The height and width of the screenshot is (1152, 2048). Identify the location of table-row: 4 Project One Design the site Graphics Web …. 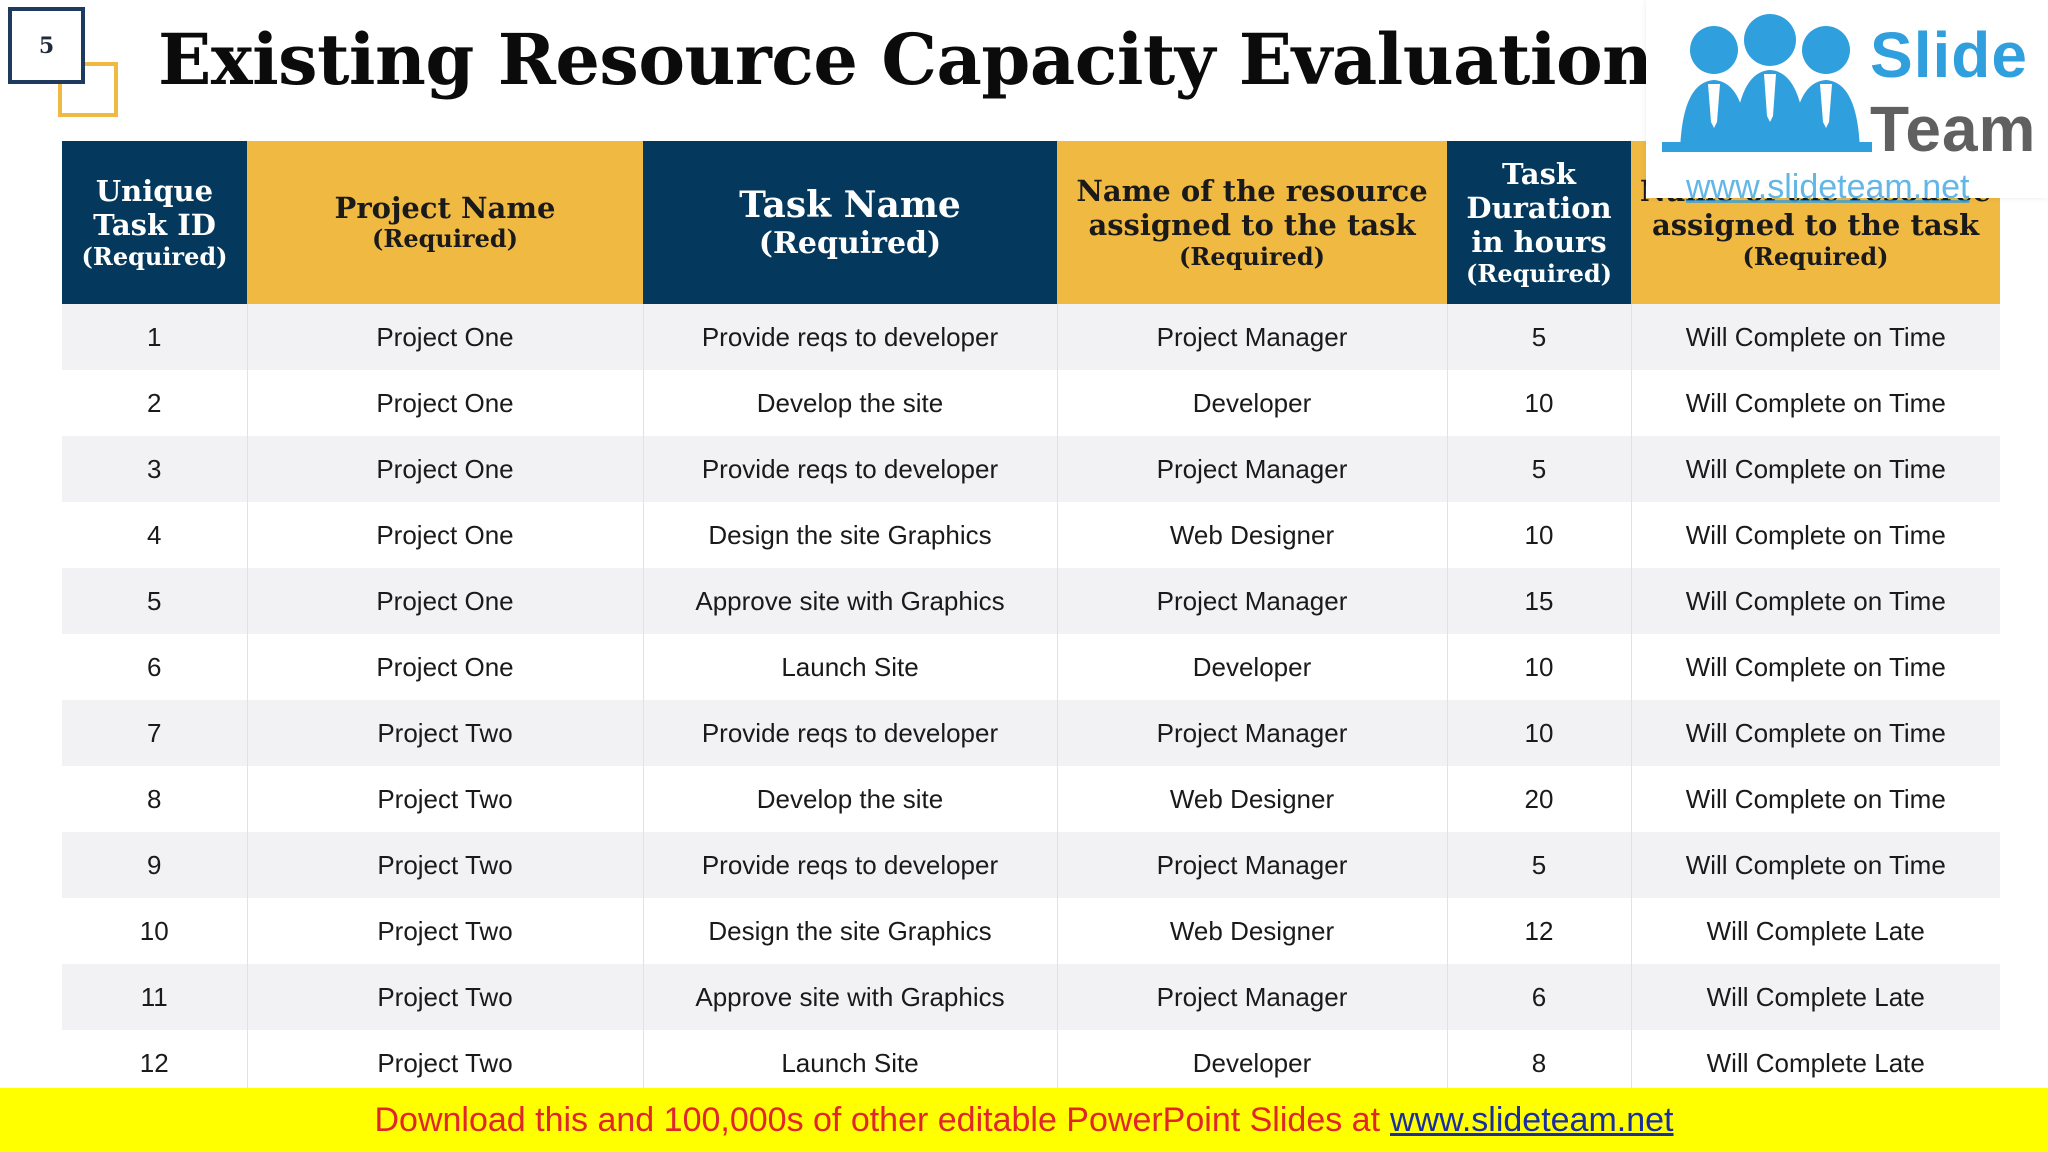
(1031, 535).